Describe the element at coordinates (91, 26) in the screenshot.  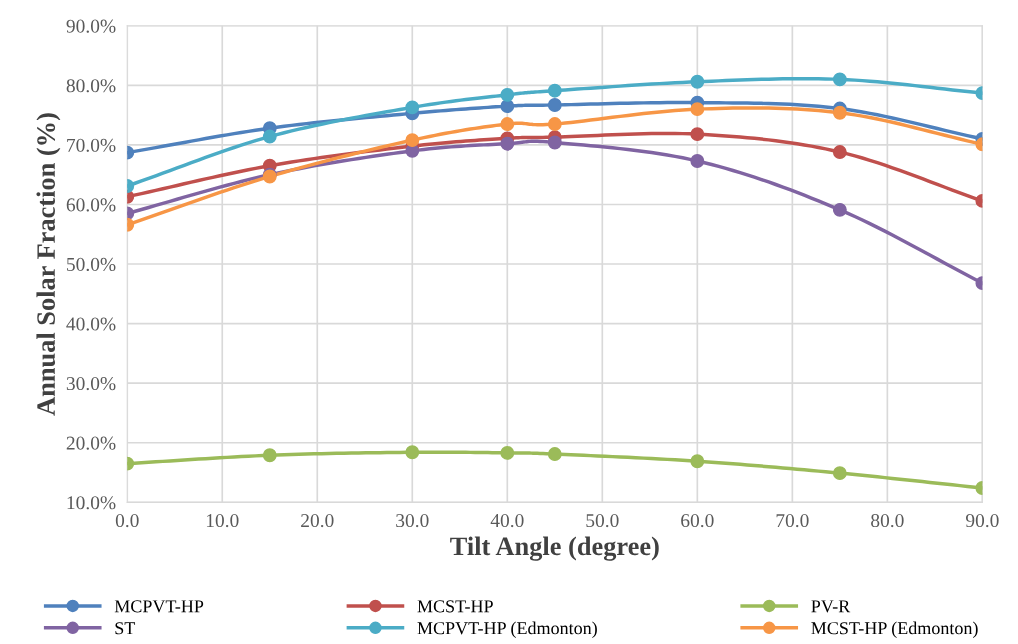
I see `y-tick-label: 90.0%` at that location.